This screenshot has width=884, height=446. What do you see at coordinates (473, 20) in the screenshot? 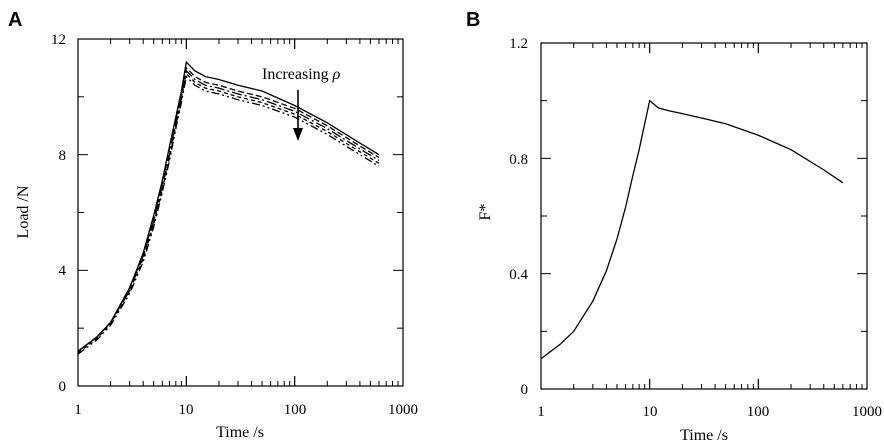
I see `panel-label: B` at bounding box center [473, 20].